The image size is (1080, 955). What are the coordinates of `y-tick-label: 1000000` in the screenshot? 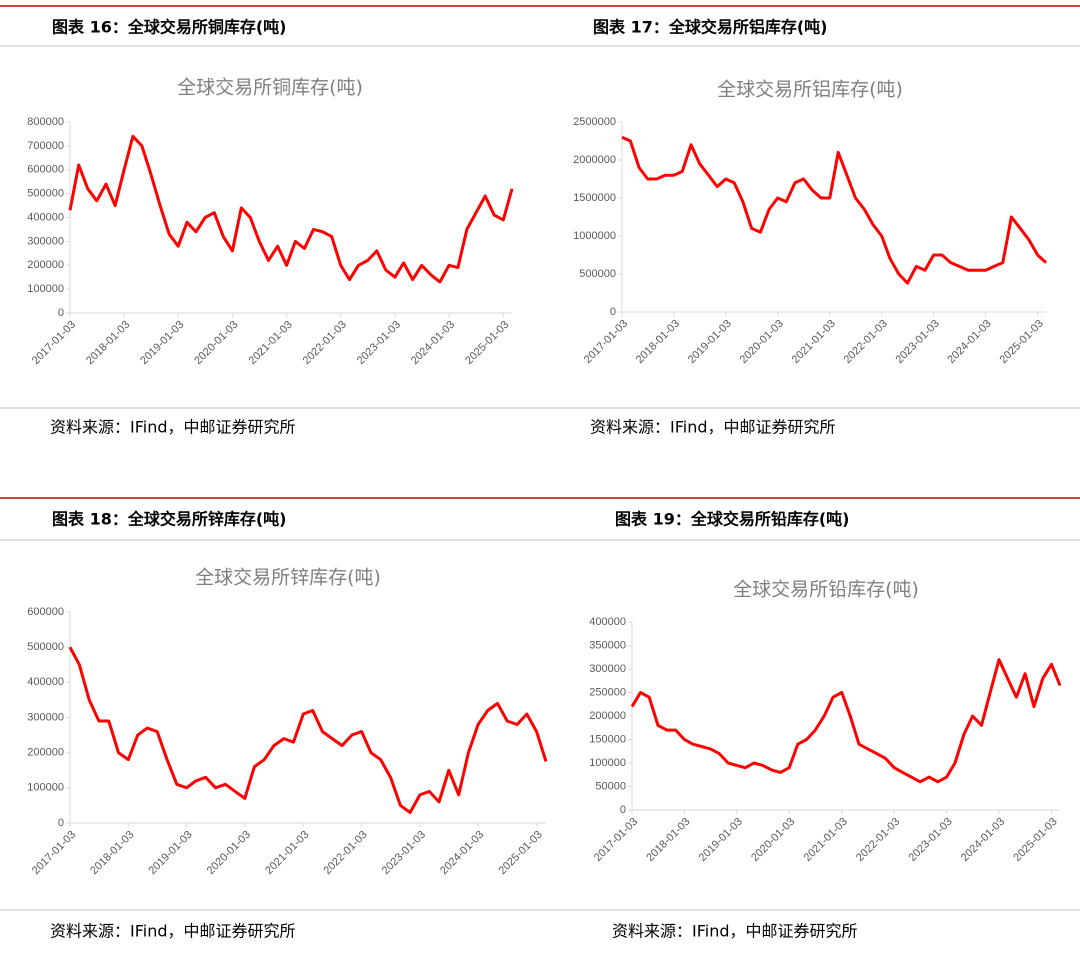 It's located at (594, 236).